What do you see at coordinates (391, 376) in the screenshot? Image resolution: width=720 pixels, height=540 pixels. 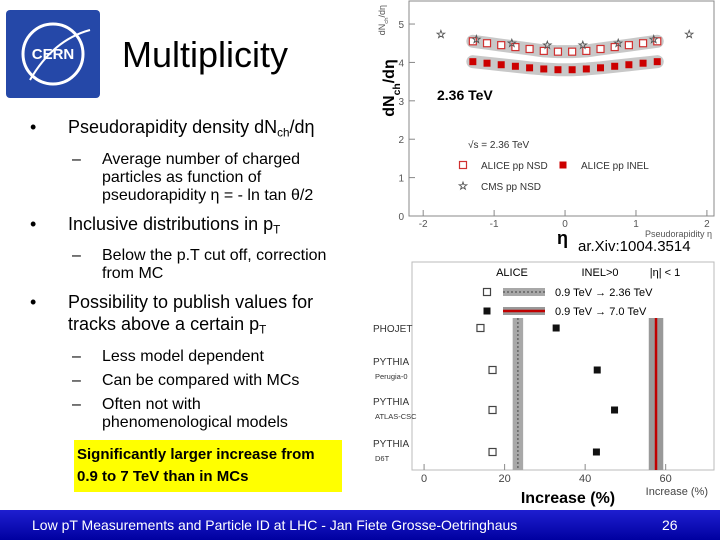 I see `tune-label: Perugia-0` at bounding box center [391, 376].